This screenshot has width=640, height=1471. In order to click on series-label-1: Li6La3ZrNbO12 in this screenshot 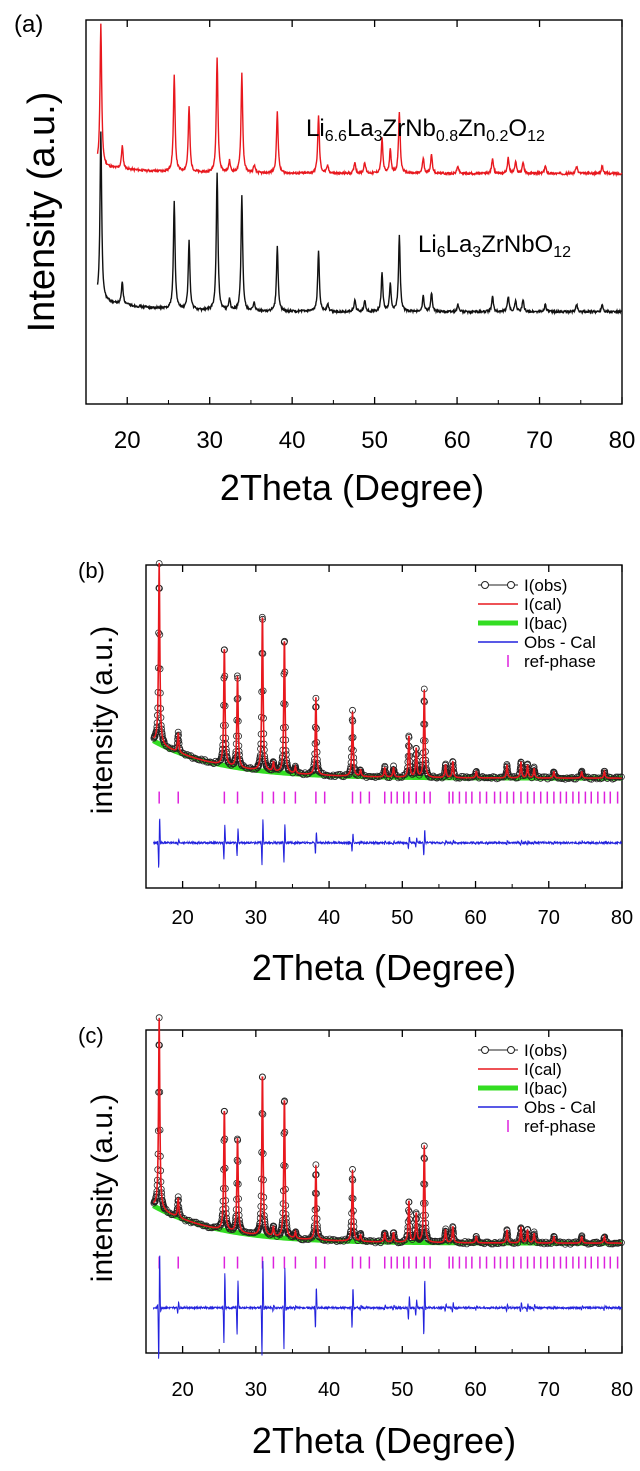, I will do `click(494, 246)`.